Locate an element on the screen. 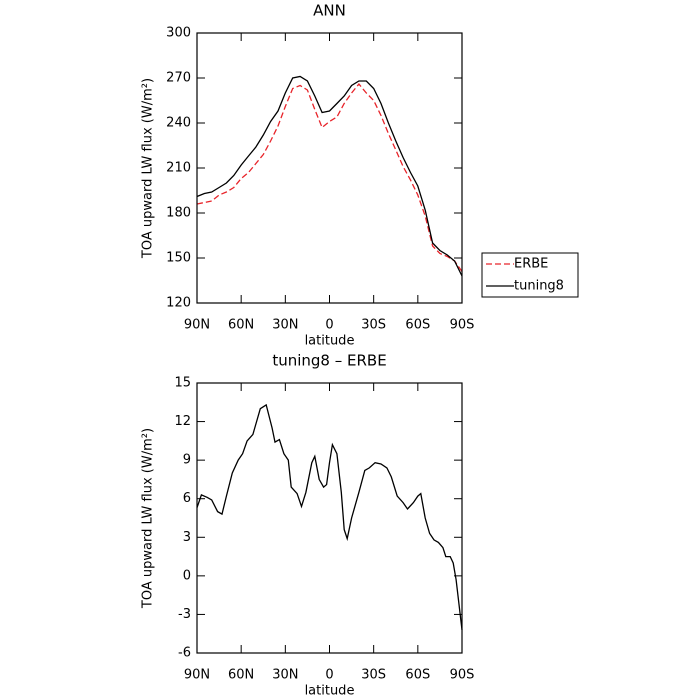 Image resolution: width=700 pixels, height=700 pixels. y-tick-label: 270 is located at coordinates (178, 78).